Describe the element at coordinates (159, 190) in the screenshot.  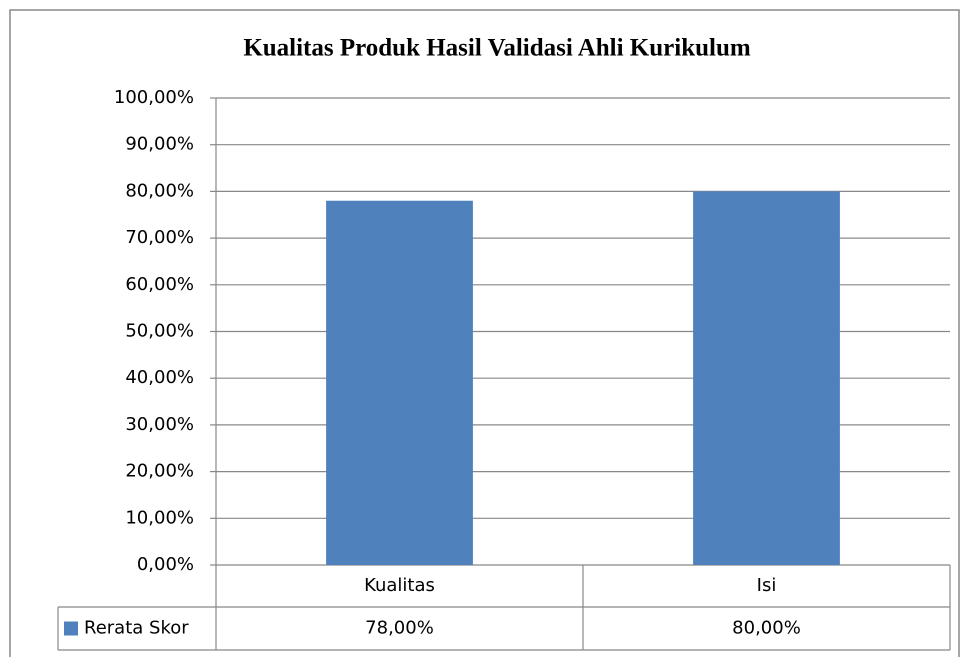
I see `y-tick-label: 80,00%` at that location.